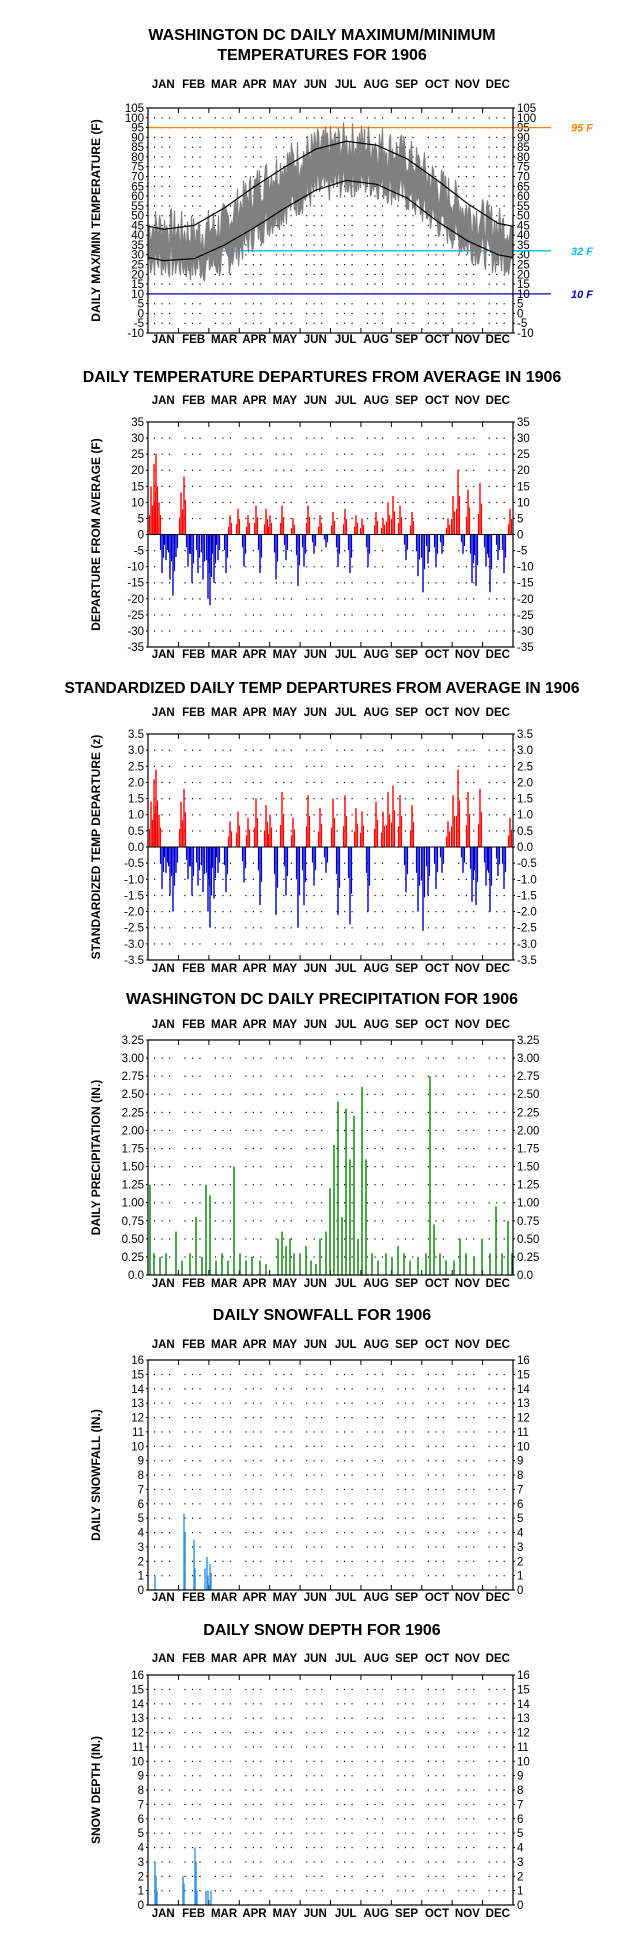 This screenshot has width=644, height=1946. I want to click on y-tick-label-left: 2, so click(141, 1877).